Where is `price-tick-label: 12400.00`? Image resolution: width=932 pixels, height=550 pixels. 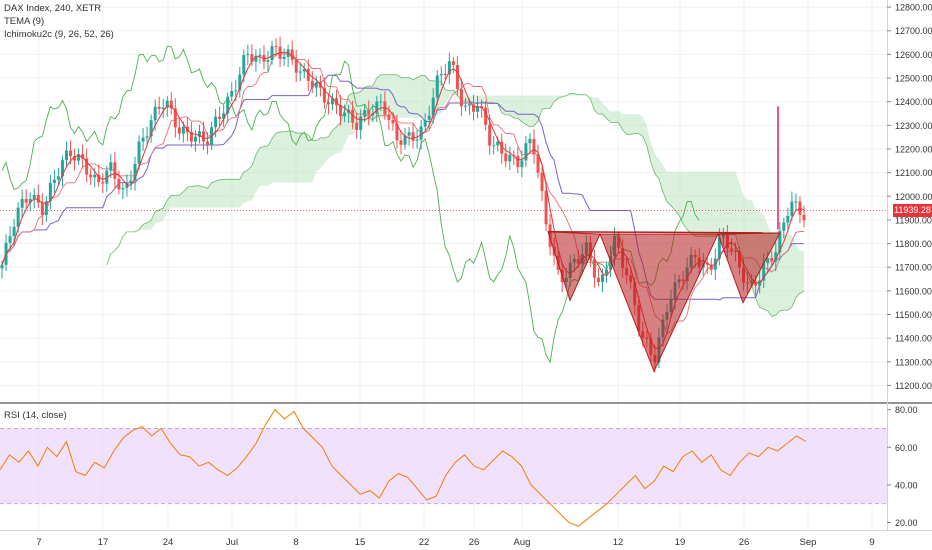
price-tick-label: 12400.00 is located at coordinates (913, 102).